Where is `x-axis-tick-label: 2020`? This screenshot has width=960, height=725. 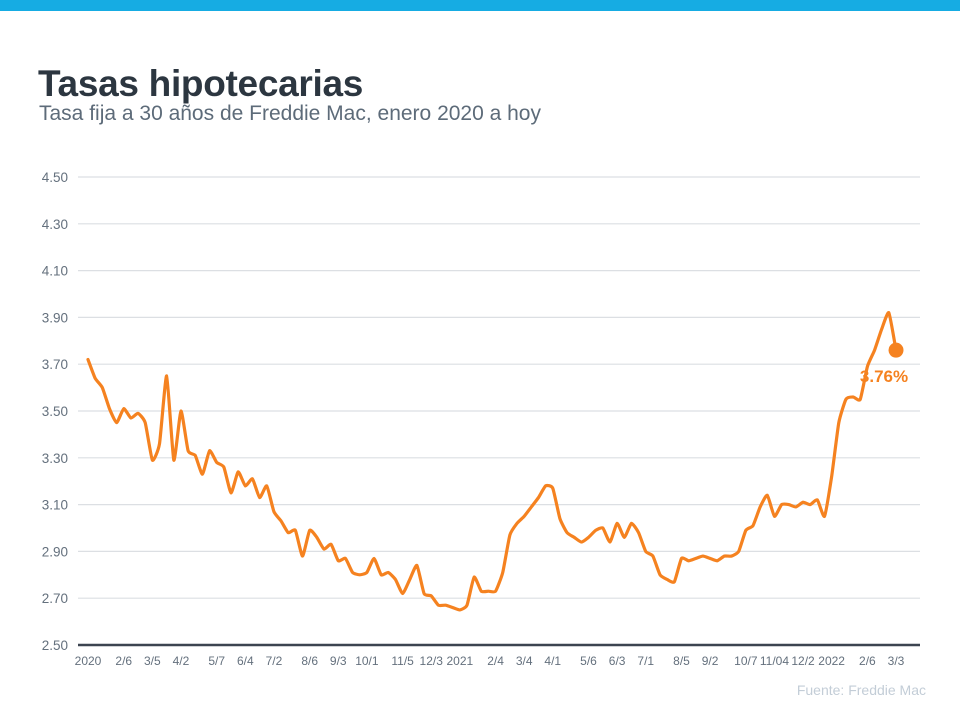 x-axis-tick-label: 2020 is located at coordinates (88, 661).